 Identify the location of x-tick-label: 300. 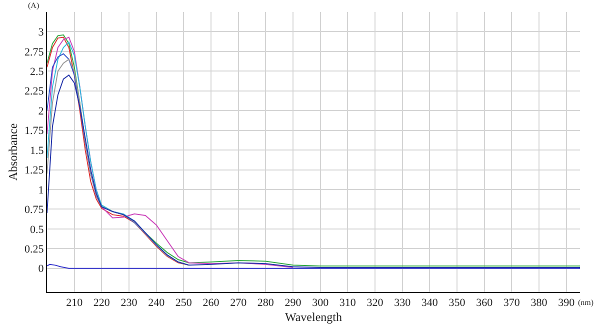
(321, 303).